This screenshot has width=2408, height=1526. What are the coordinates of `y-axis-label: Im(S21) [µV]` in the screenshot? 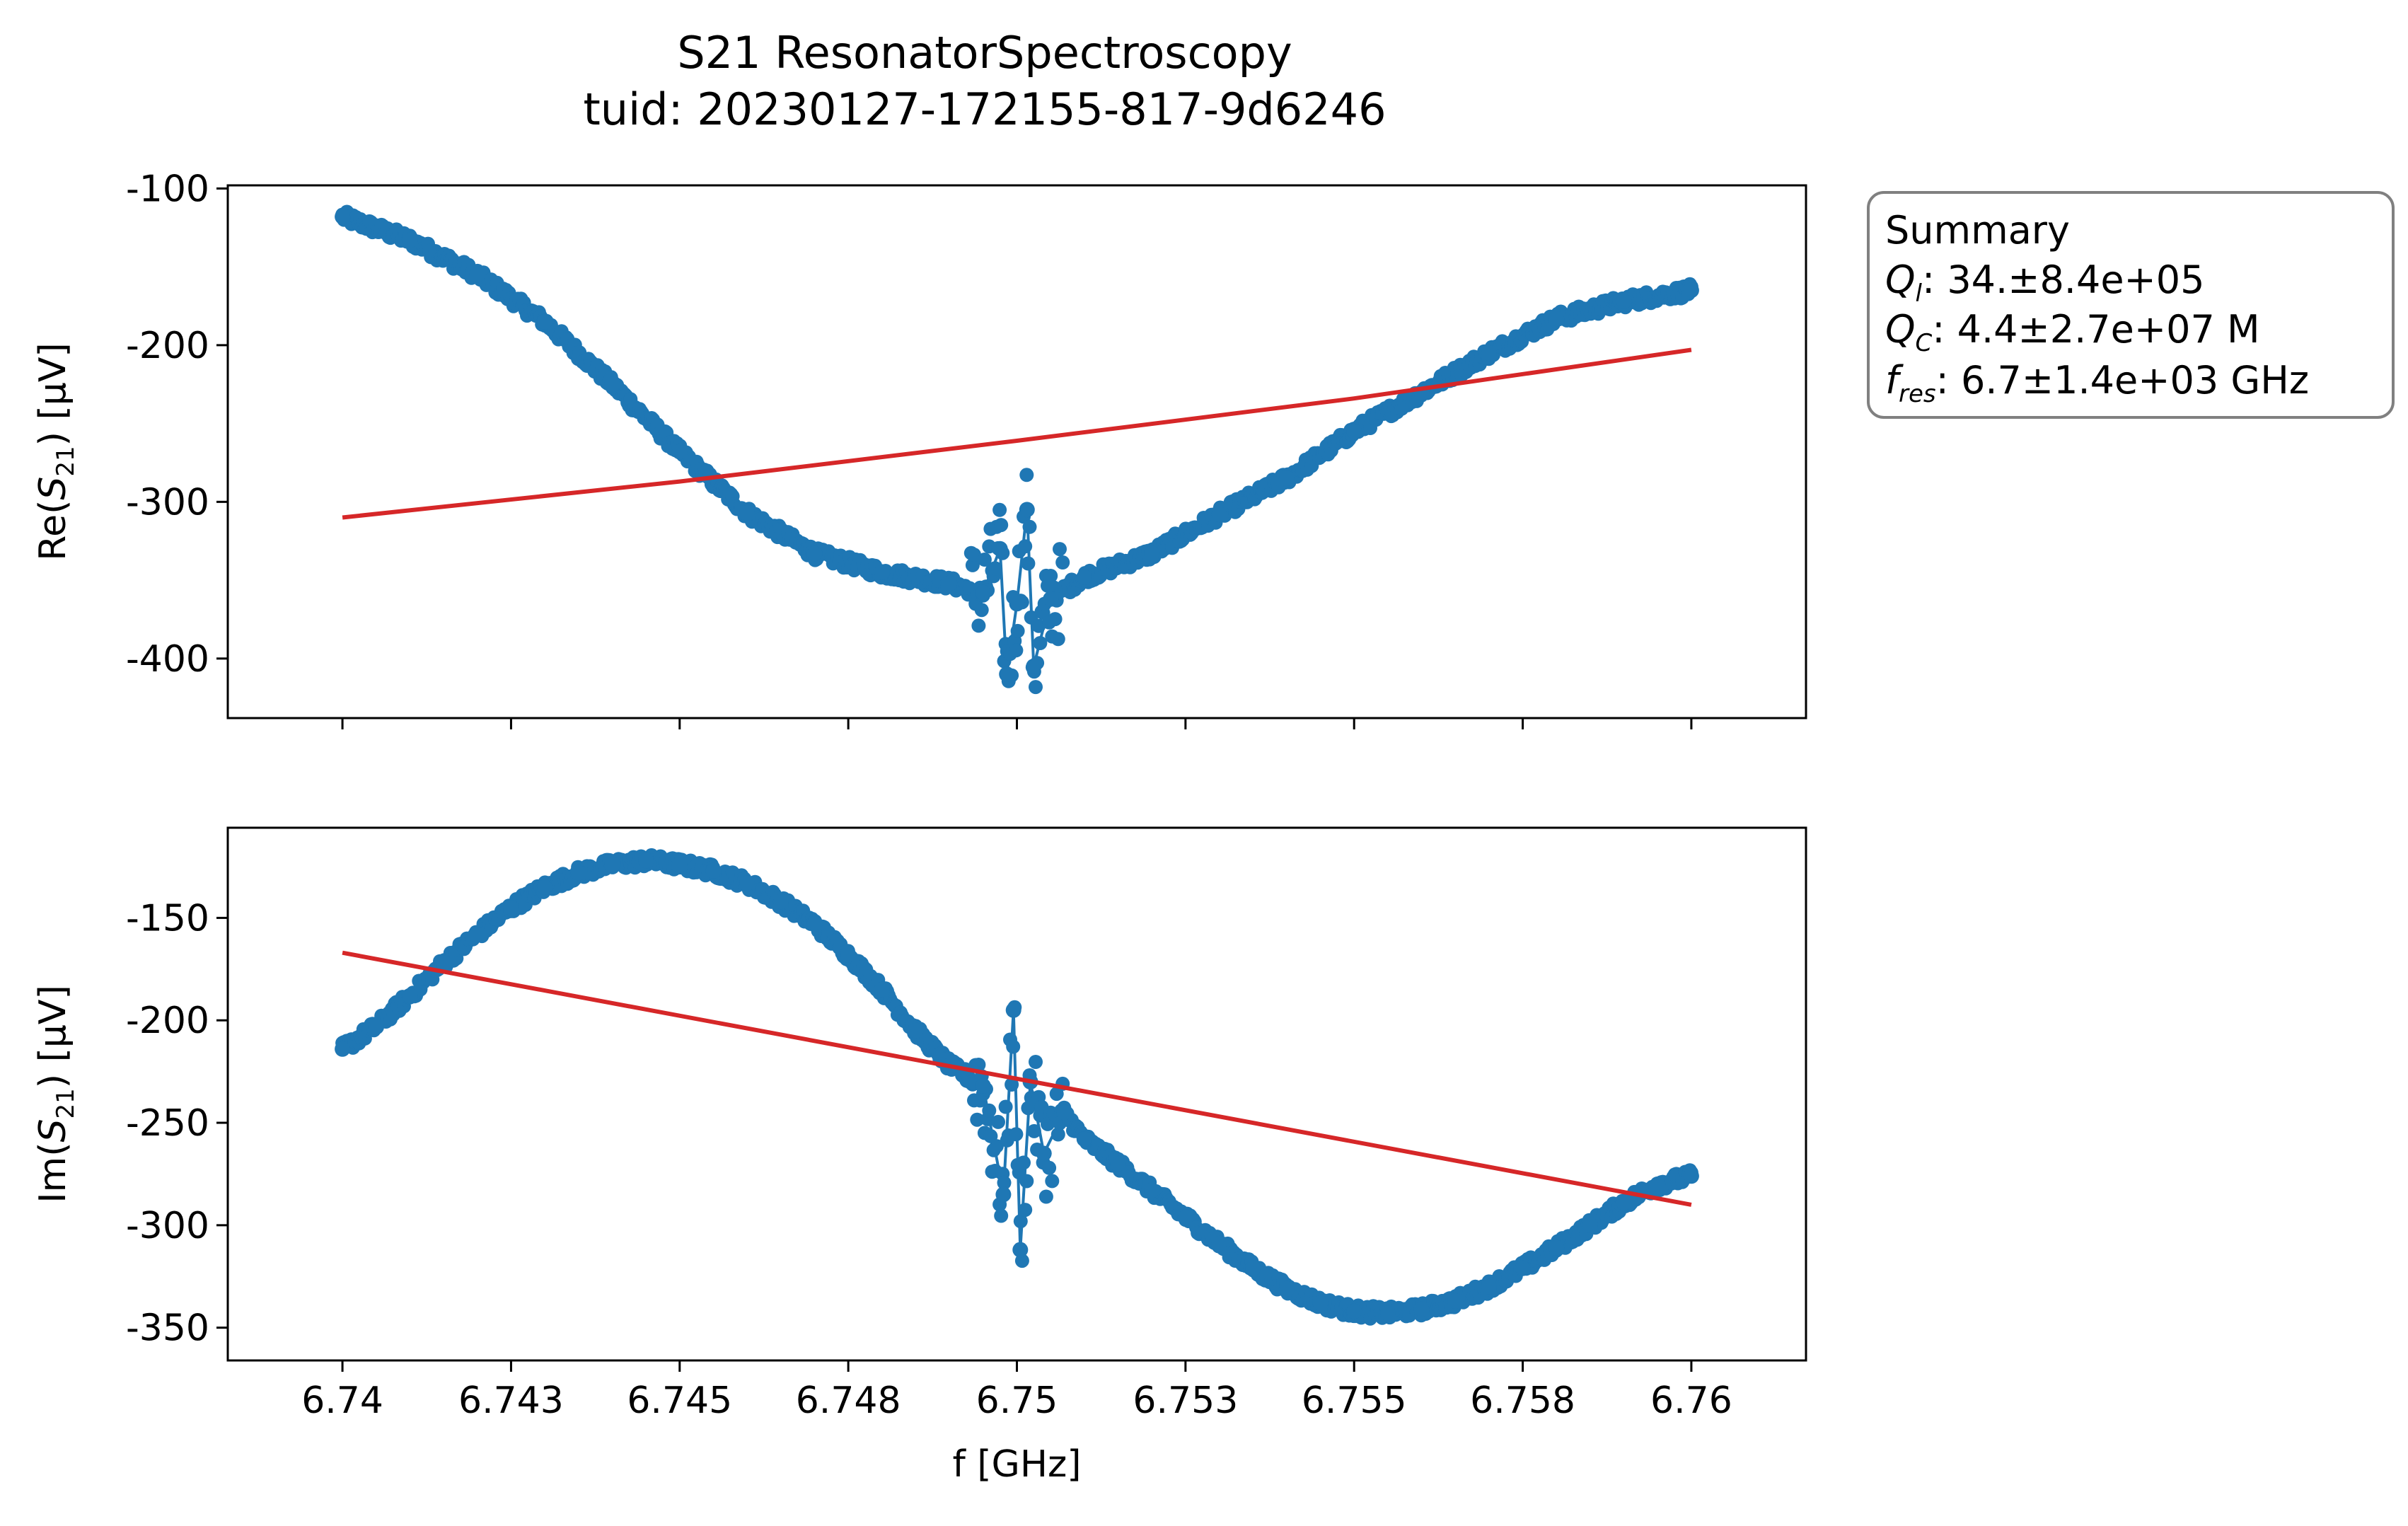 It's located at (56, 1094).